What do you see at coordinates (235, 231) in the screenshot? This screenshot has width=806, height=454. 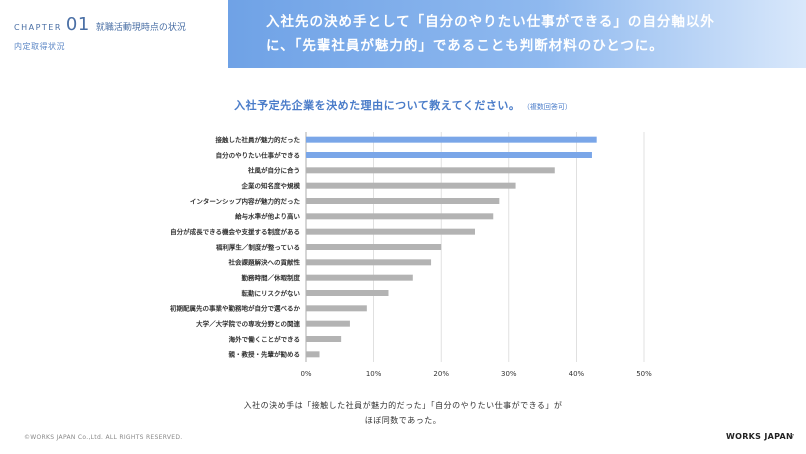 I see `category-label: 自分が成長できる機会や支援する制度がある` at bounding box center [235, 231].